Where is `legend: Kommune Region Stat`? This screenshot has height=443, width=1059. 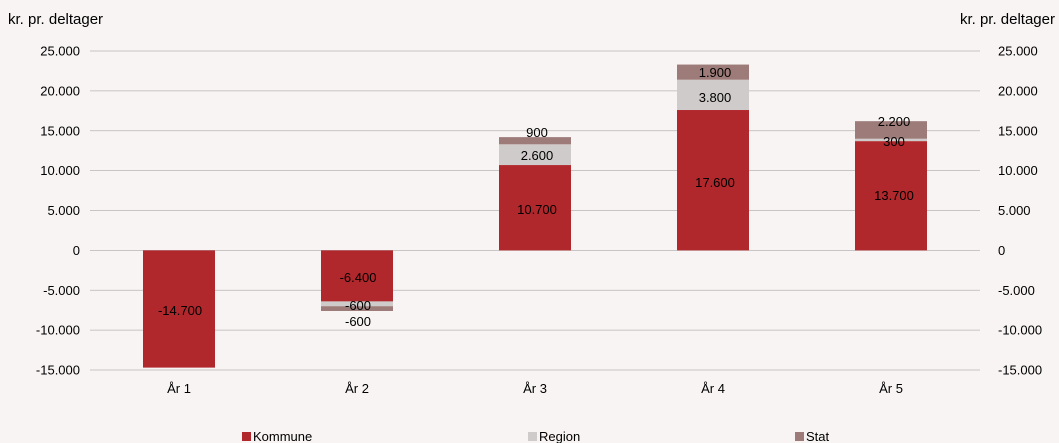
legend: Kommune Region Stat is located at coordinates (536, 436).